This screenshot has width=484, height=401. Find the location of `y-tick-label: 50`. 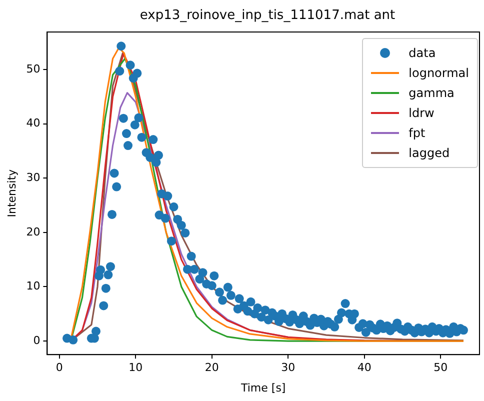

y-tick-label: 50 is located at coordinates (33, 69).